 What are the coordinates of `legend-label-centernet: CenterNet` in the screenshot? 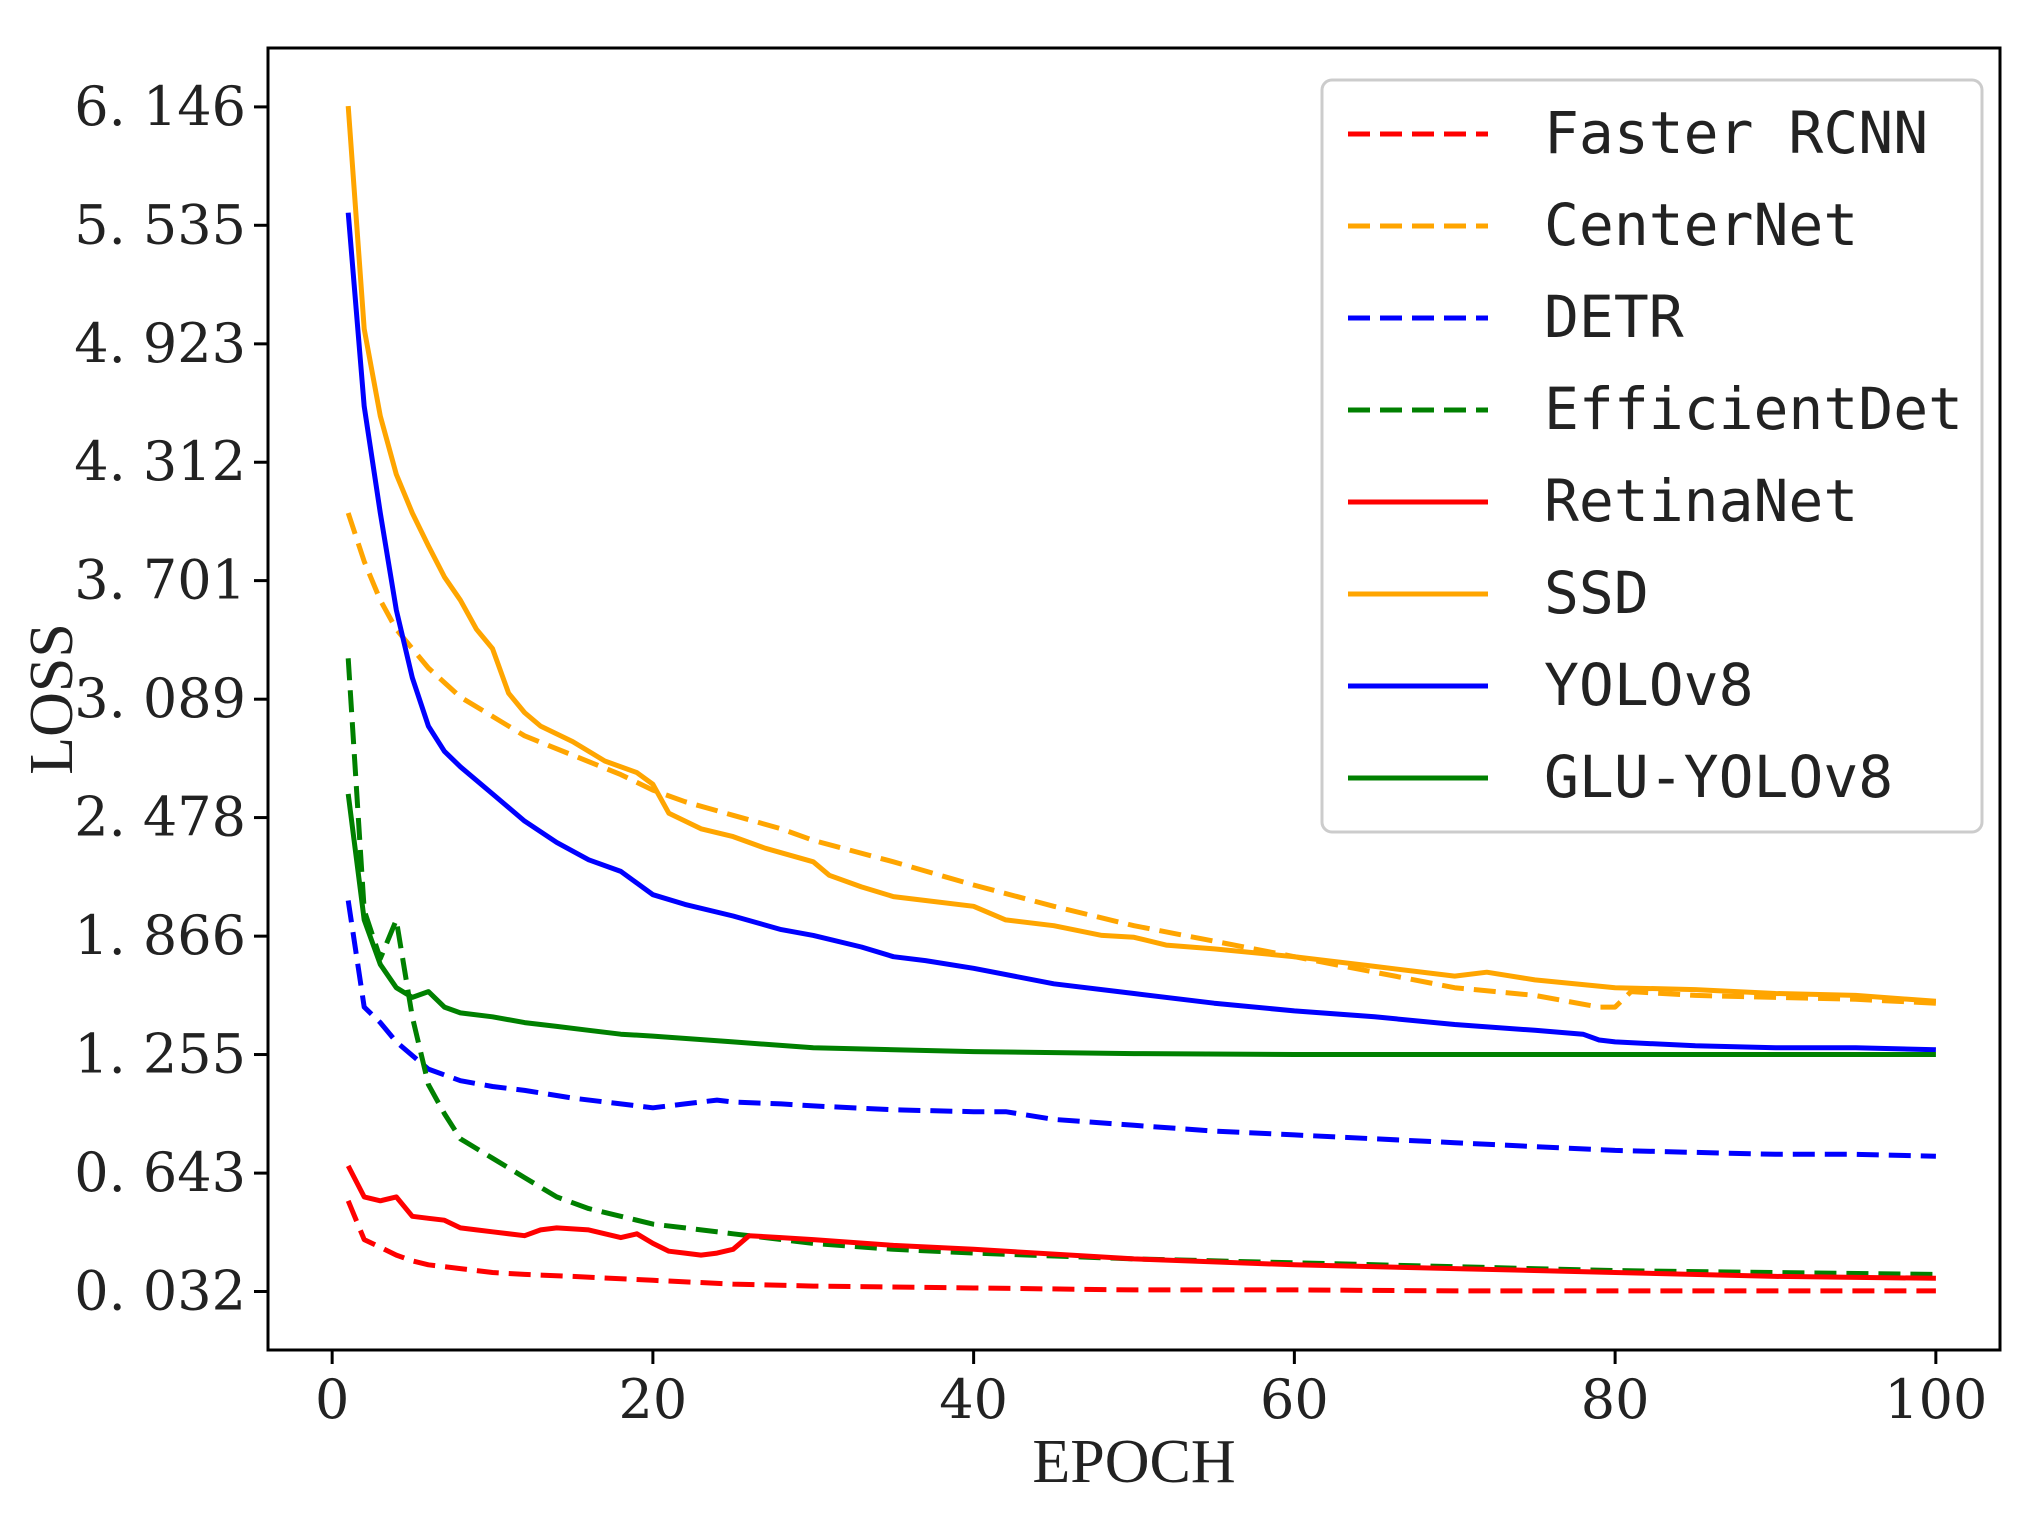 It's located at (1701, 225).